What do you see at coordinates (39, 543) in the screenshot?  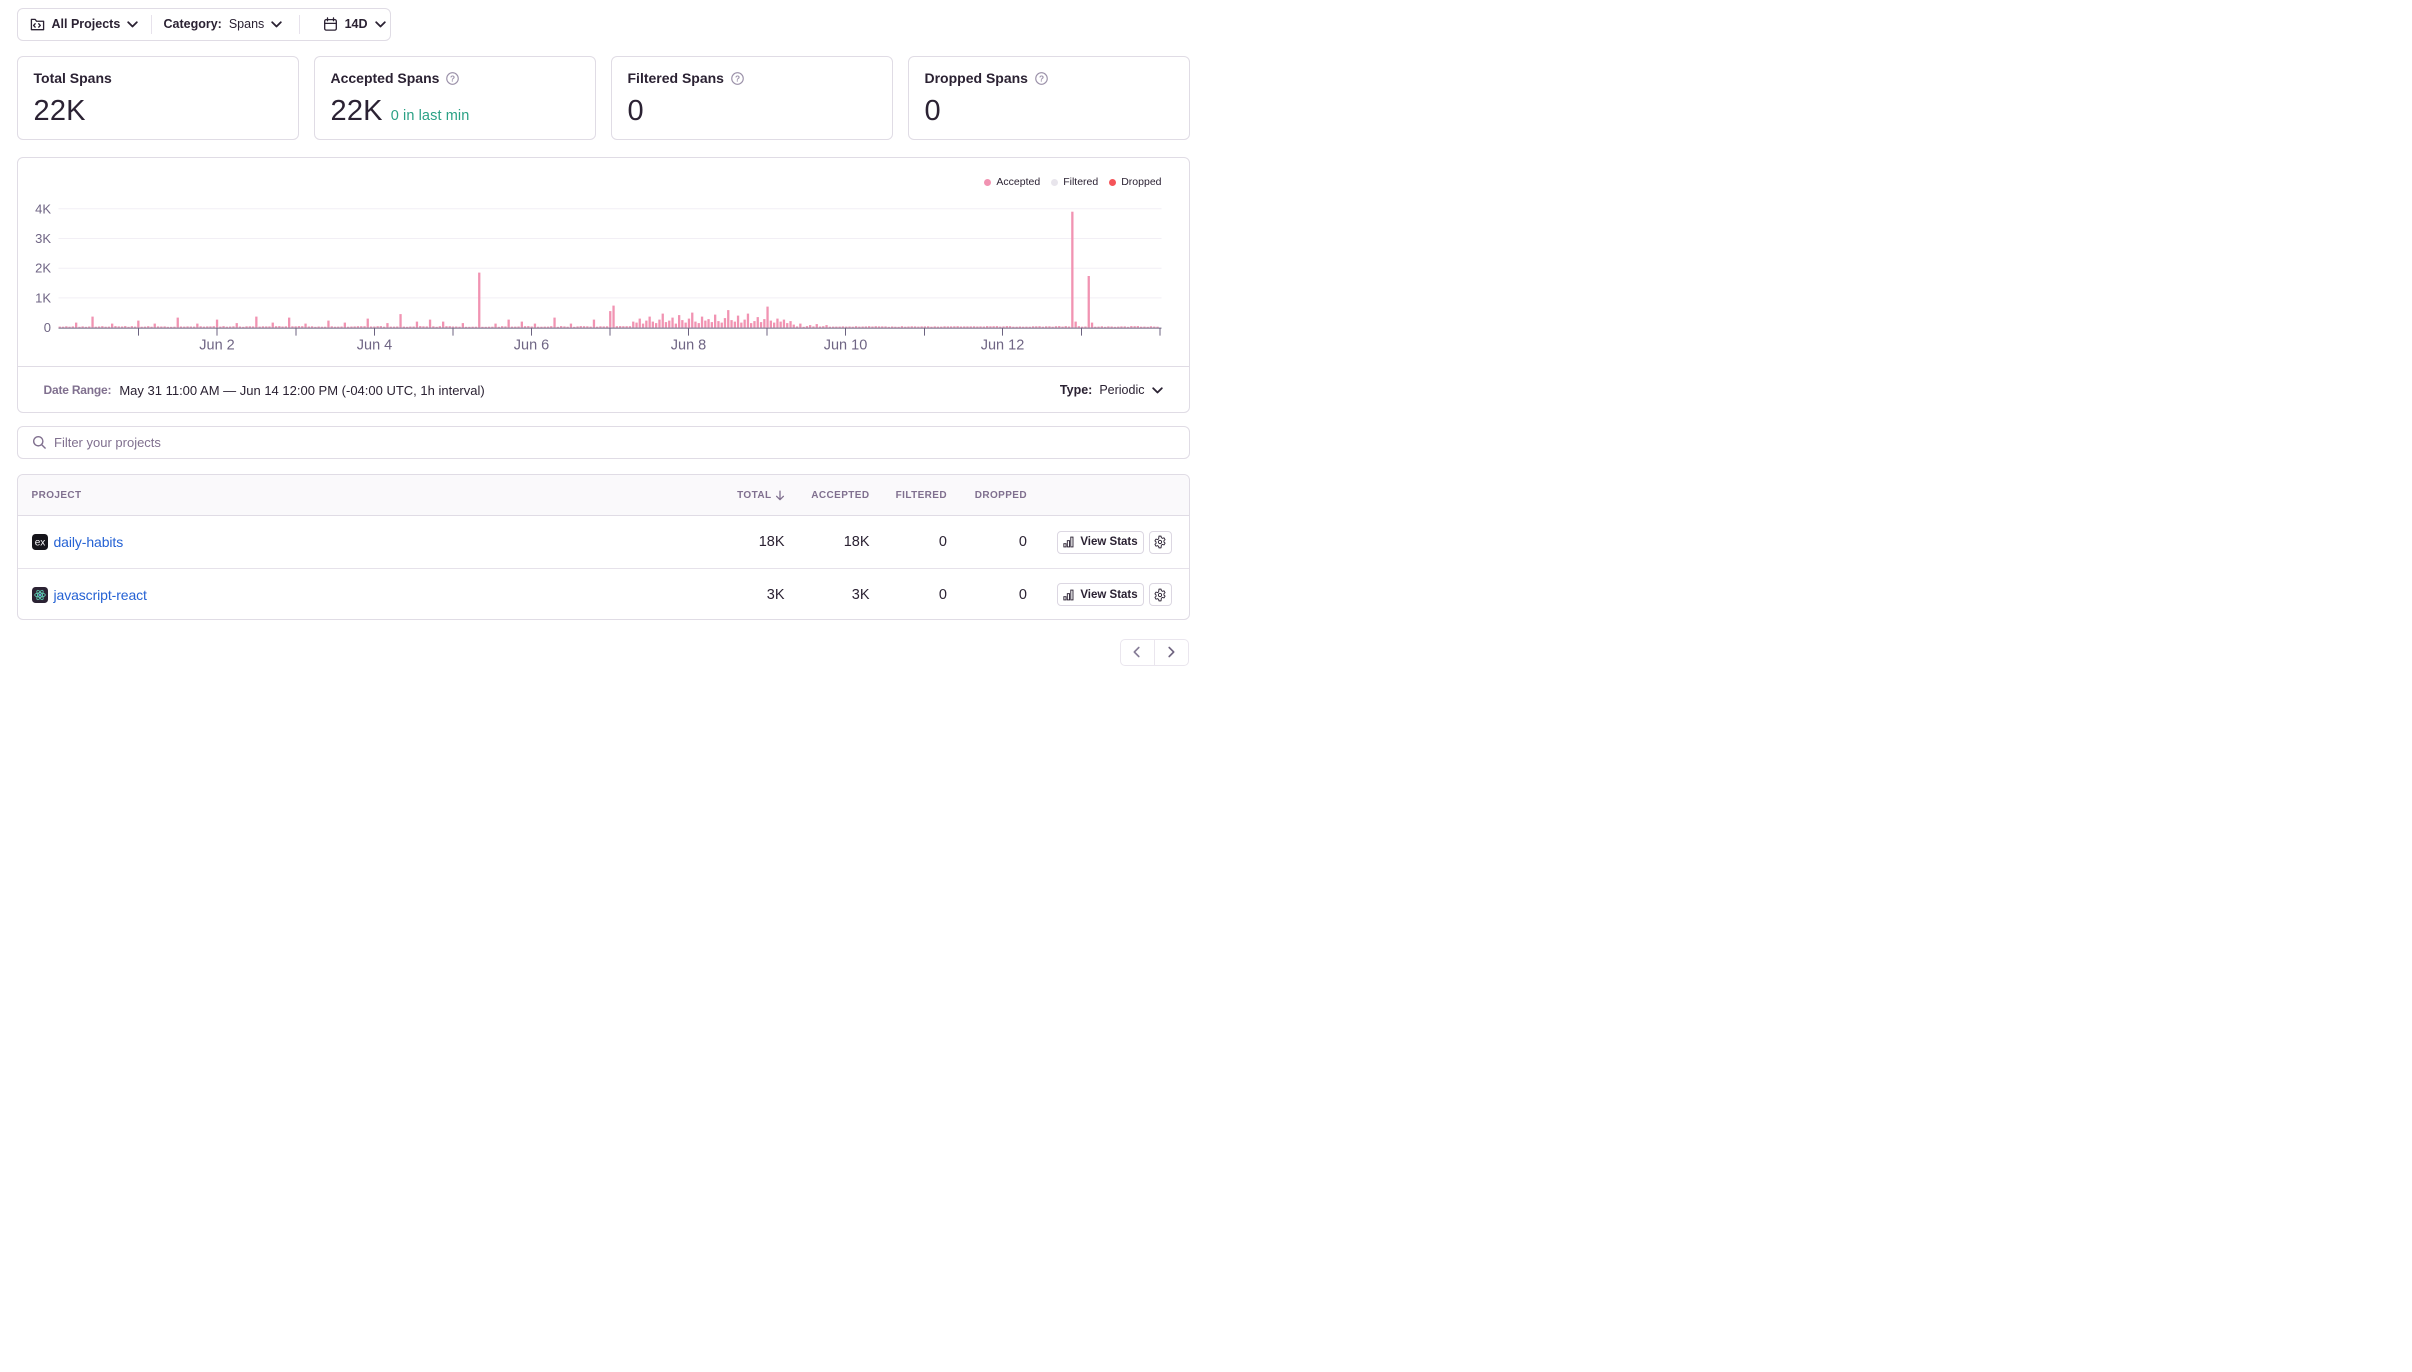 I see `svg-text: ex` at bounding box center [39, 543].